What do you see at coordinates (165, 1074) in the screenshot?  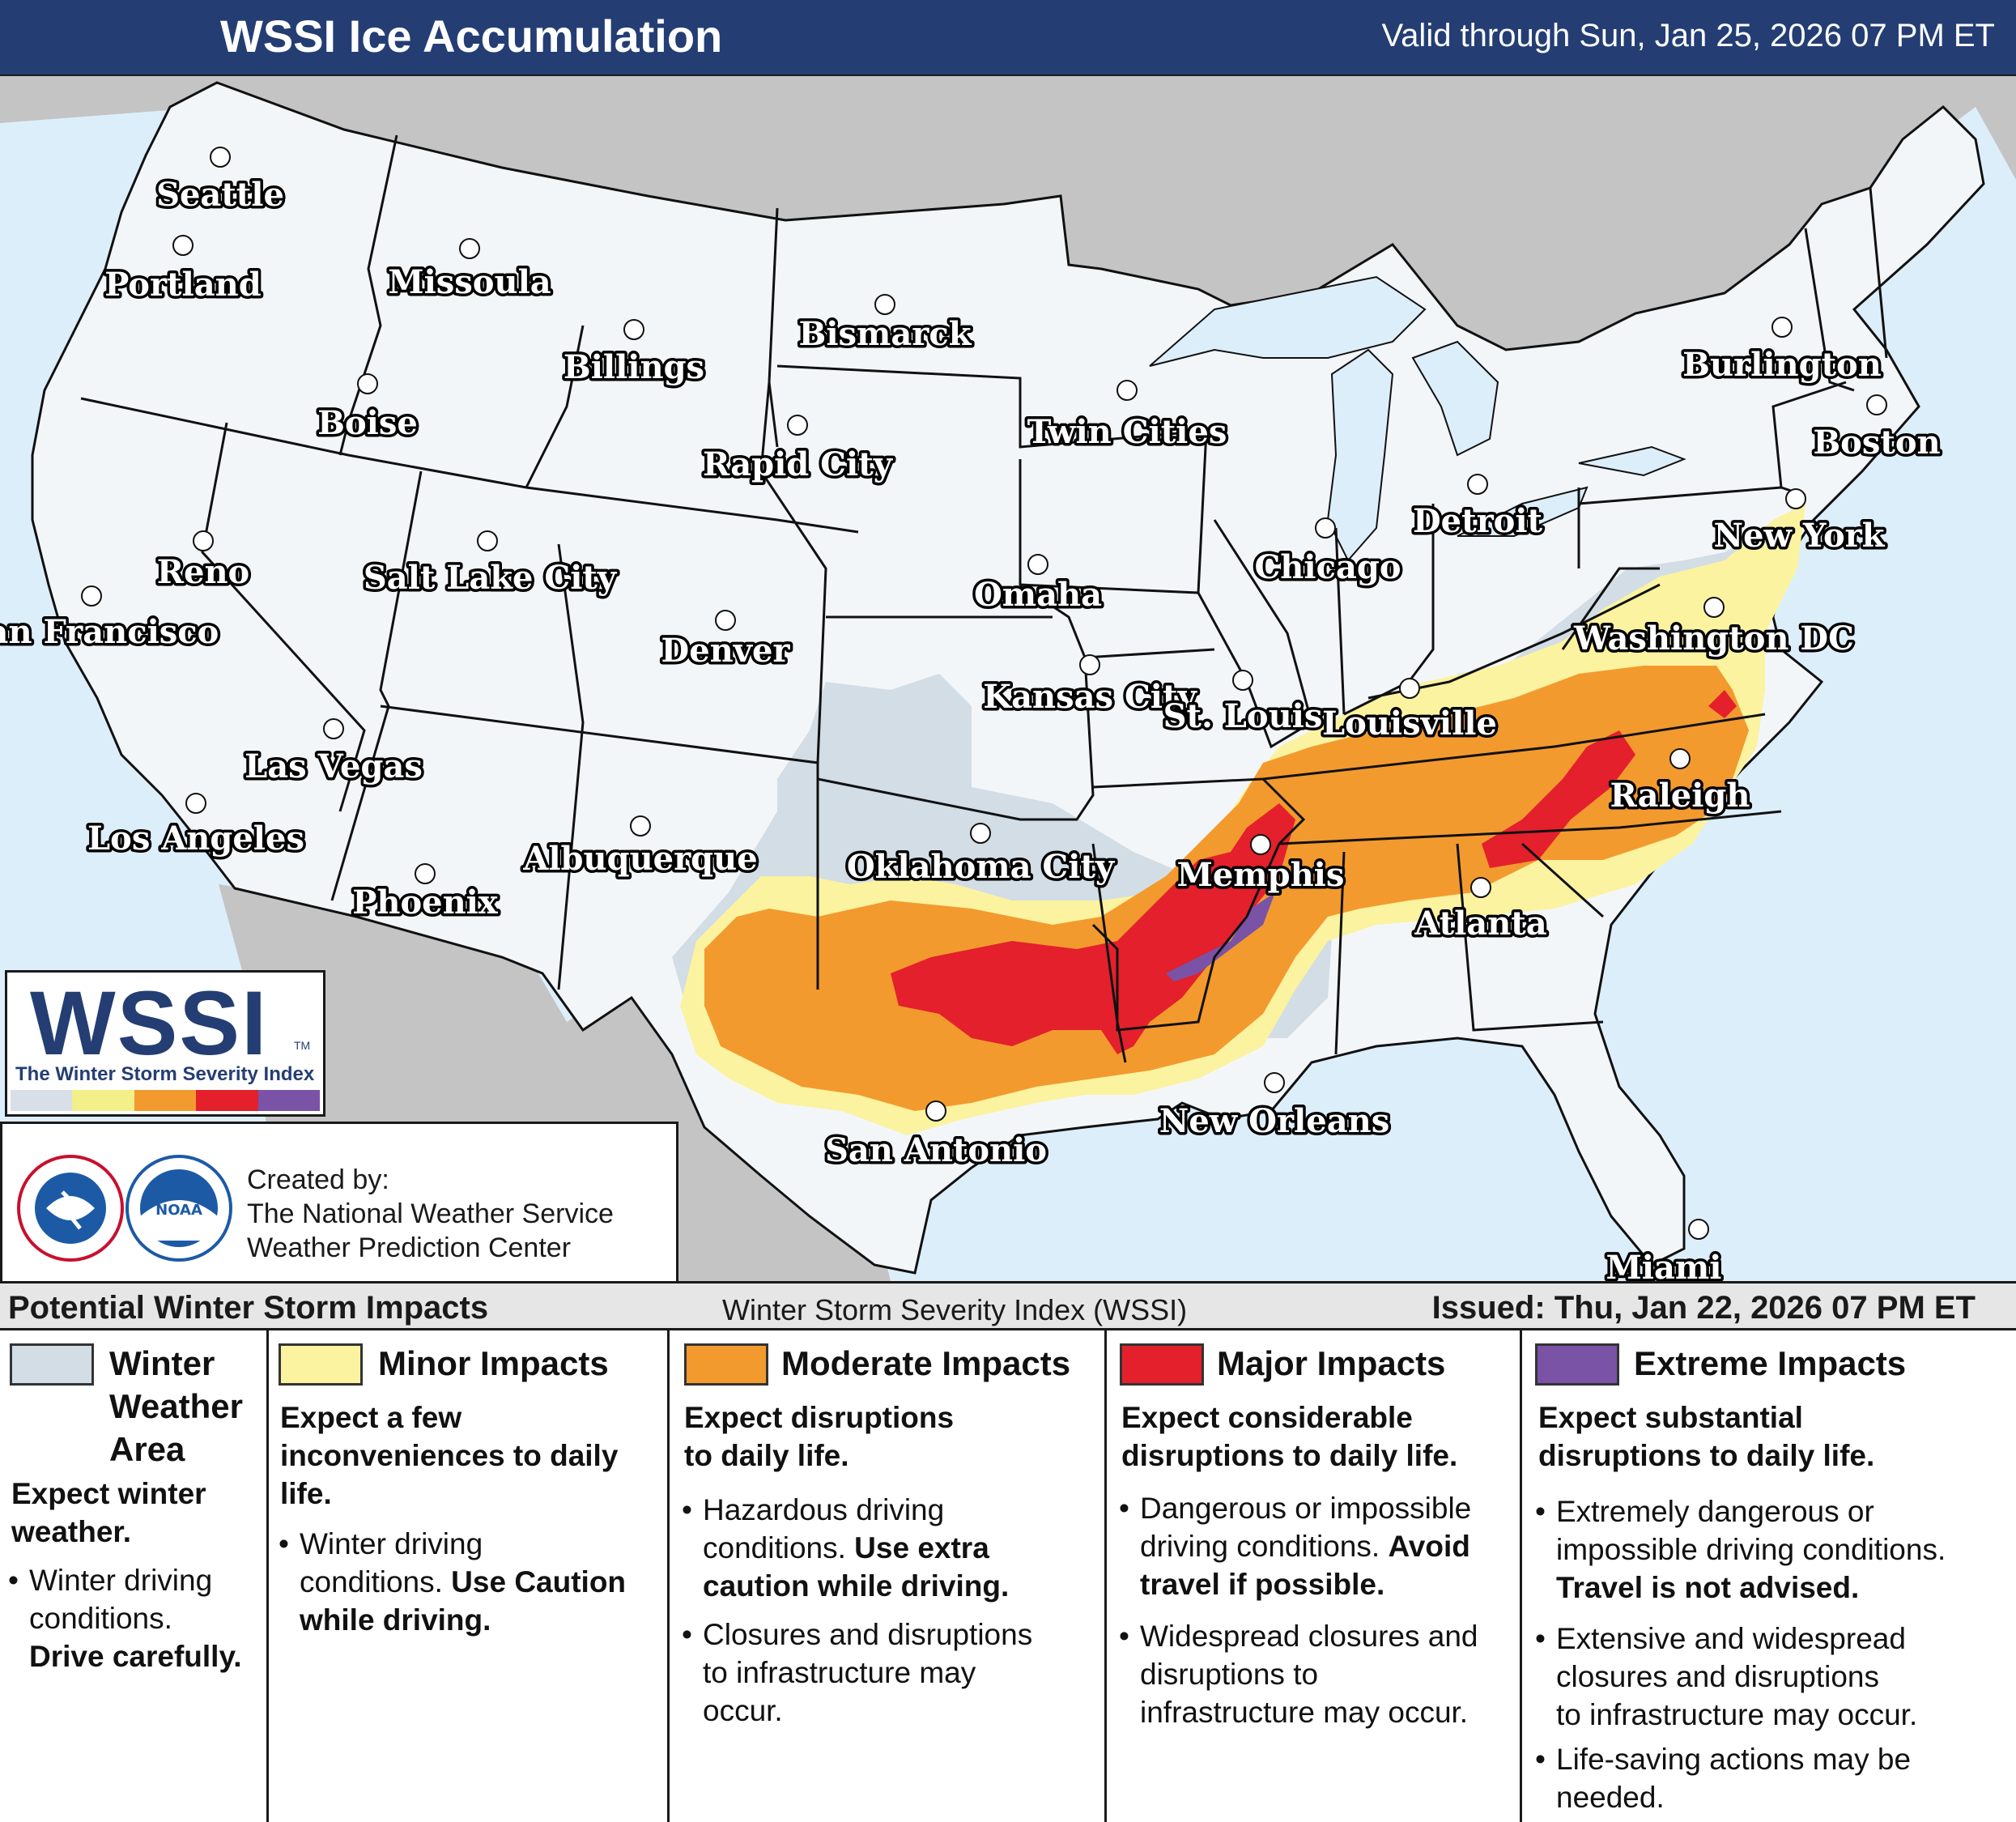 I see `wssi-logo-subtitle: The Winter Storm Severity Index` at bounding box center [165, 1074].